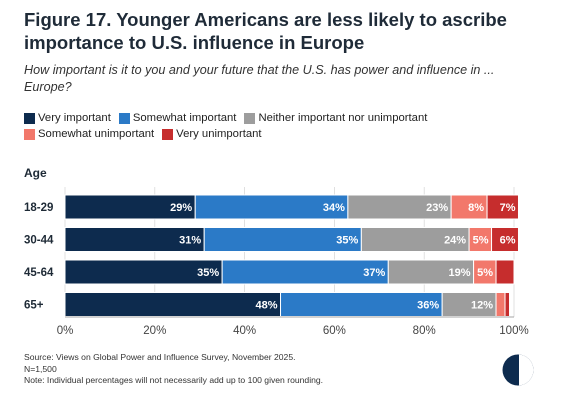  Describe the element at coordinates (334, 331) in the screenshot. I see `x-tick-label: 60%` at that location.